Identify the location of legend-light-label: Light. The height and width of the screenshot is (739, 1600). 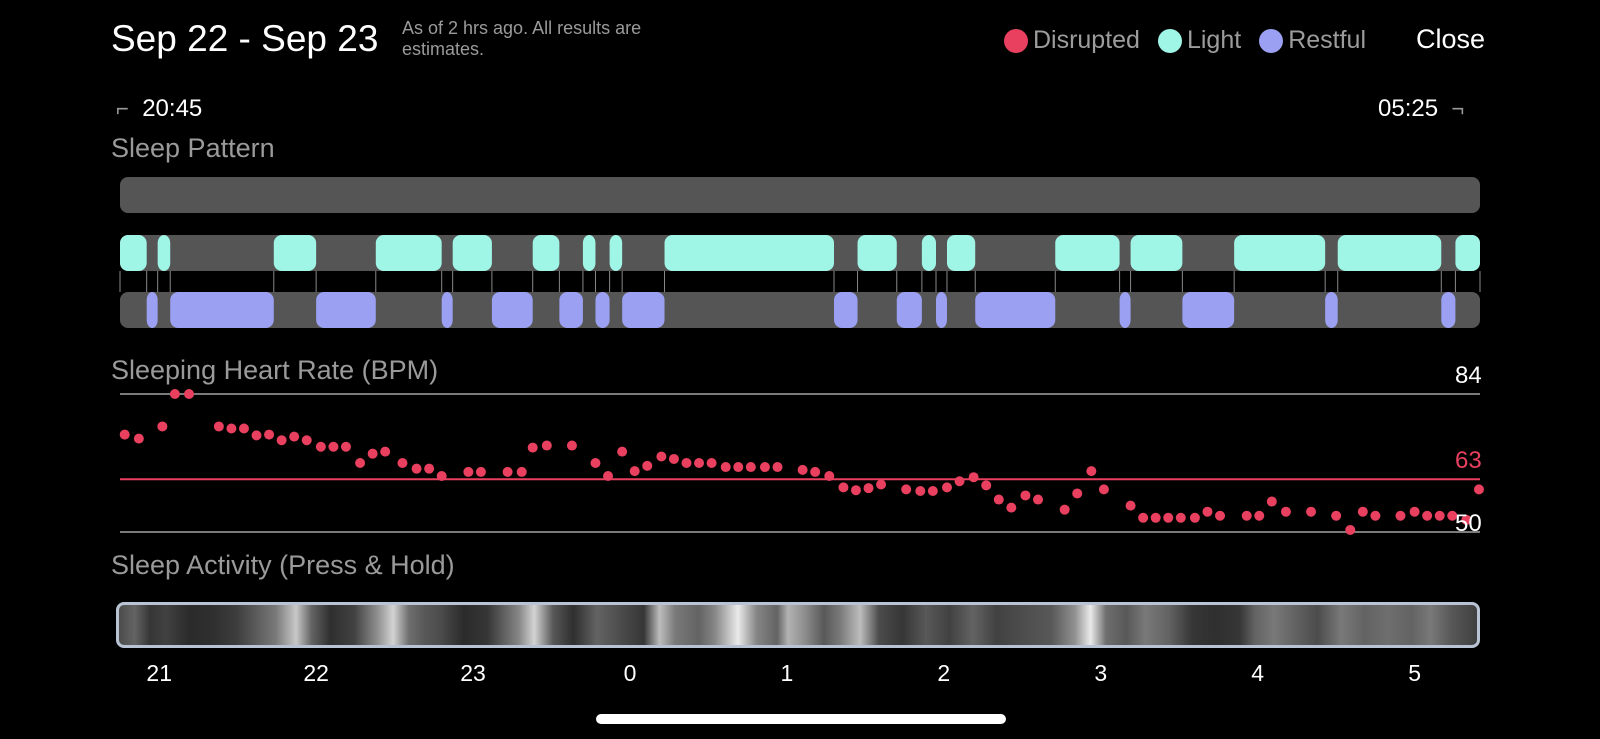
(1214, 40).